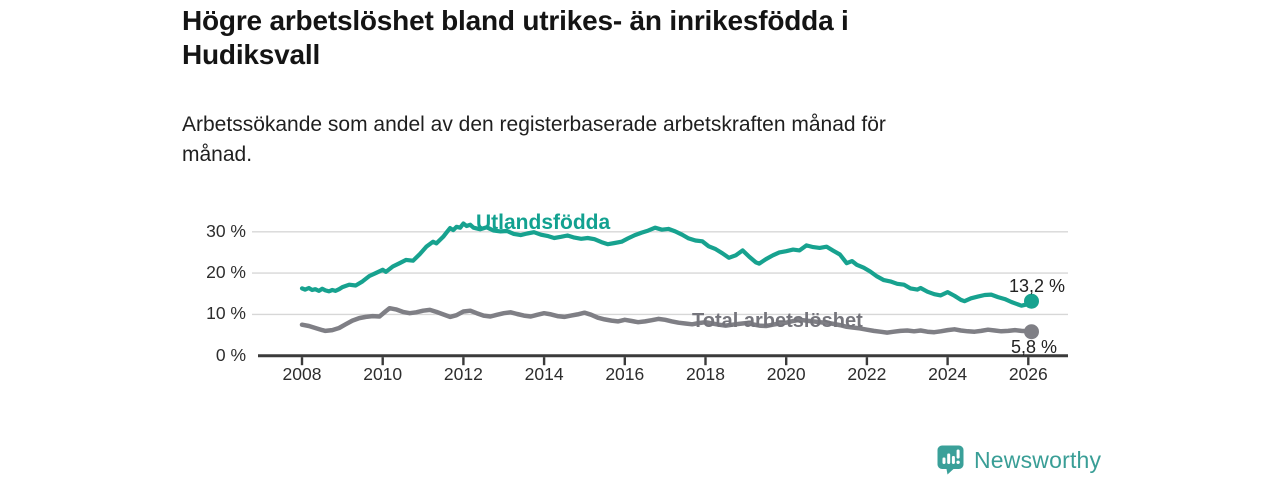 This screenshot has height=480, width=1280. Describe the element at coordinates (786, 374) in the screenshot. I see `x-tick-label-2020: 2020` at that location.